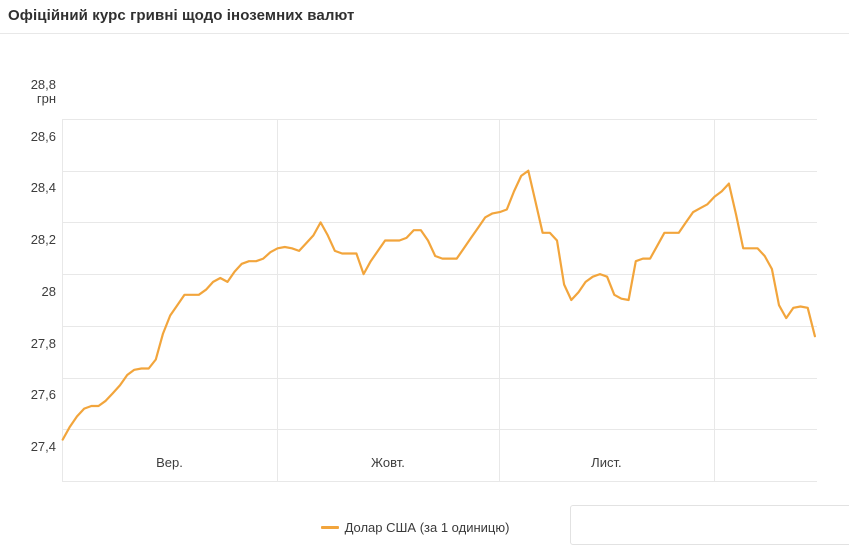  What do you see at coordinates (46, 98) in the screenshot?
I see `y-axis-unit-label: грн` at bounding box center [46, 98].